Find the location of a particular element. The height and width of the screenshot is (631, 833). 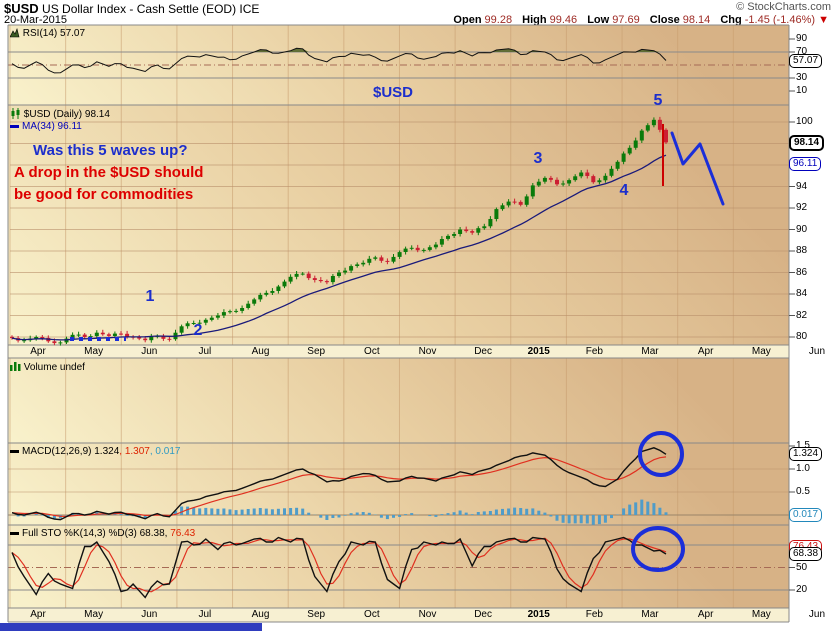

price-legend: $USD (Daily) 98.14 is located at coordinates (60, 114).